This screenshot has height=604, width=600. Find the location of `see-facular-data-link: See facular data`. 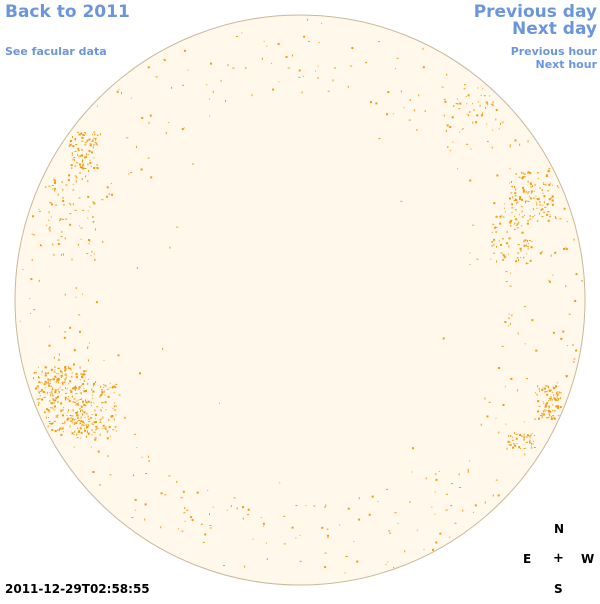

see-facular-data-link: See facular data is located at coordinates (56, 51).